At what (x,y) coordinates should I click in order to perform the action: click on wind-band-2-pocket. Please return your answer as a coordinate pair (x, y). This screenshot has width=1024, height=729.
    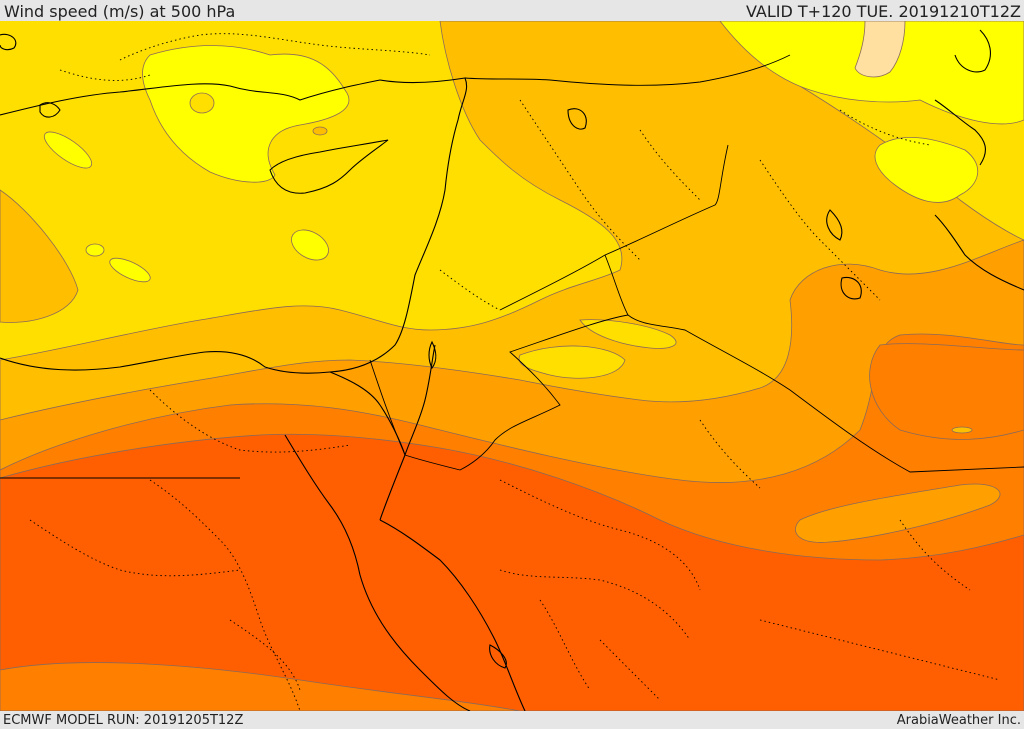
    Looking at the image, I should click on (628, 334).